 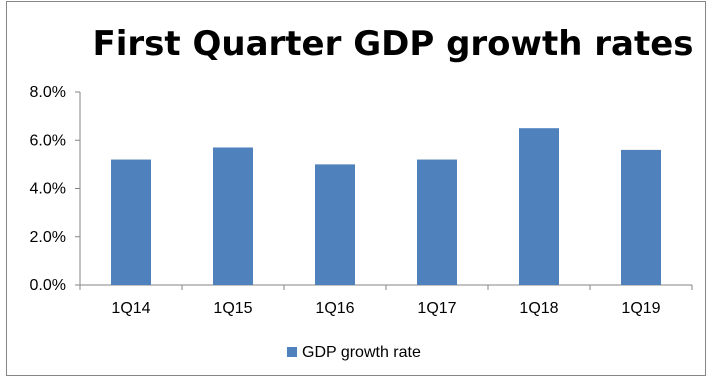 What do you see at coordinates (640, 308) in the screenshot?
I see `x-tick-label: 1Q19` at bounding box center [640, 308].